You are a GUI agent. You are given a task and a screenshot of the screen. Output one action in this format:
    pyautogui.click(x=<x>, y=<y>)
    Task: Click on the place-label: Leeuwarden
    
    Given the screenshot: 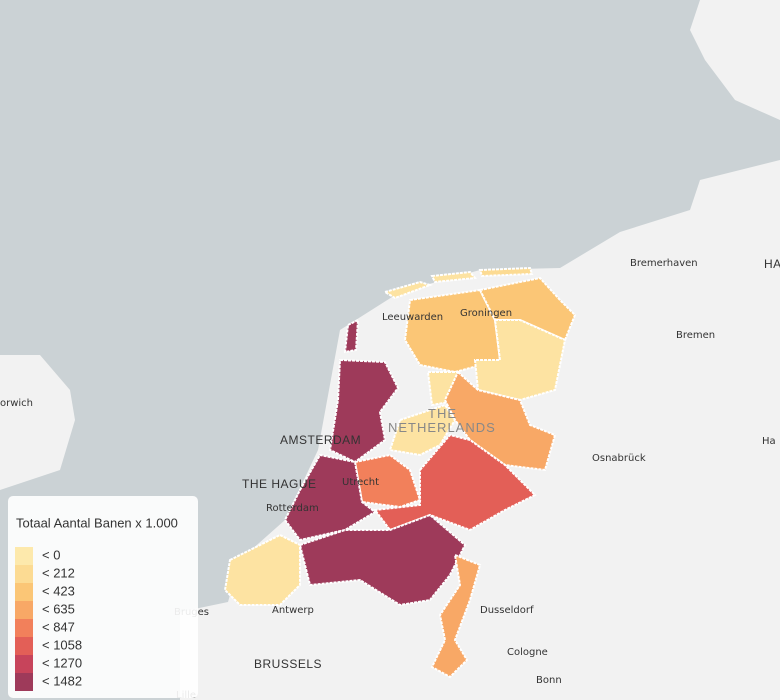 What is the action you would take?
    pyautogui.click(x=412, y=317)
    